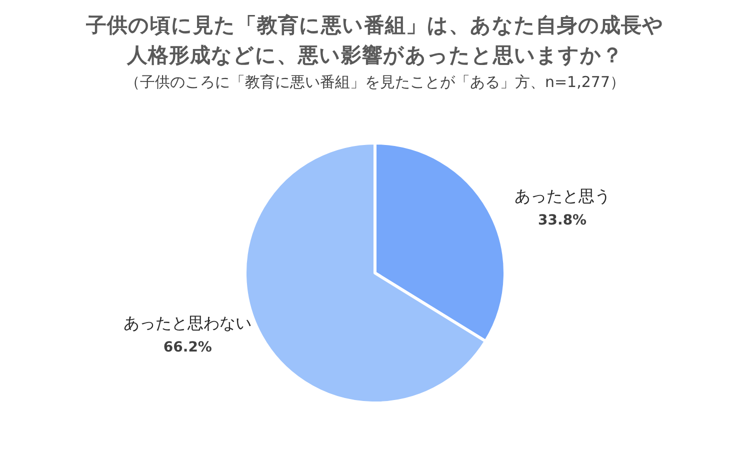 This screenshot has height=450, width=750. Describe the element at coordinates (562, 220) in the screenshot. I see `data-label: 33.8%` at that location.